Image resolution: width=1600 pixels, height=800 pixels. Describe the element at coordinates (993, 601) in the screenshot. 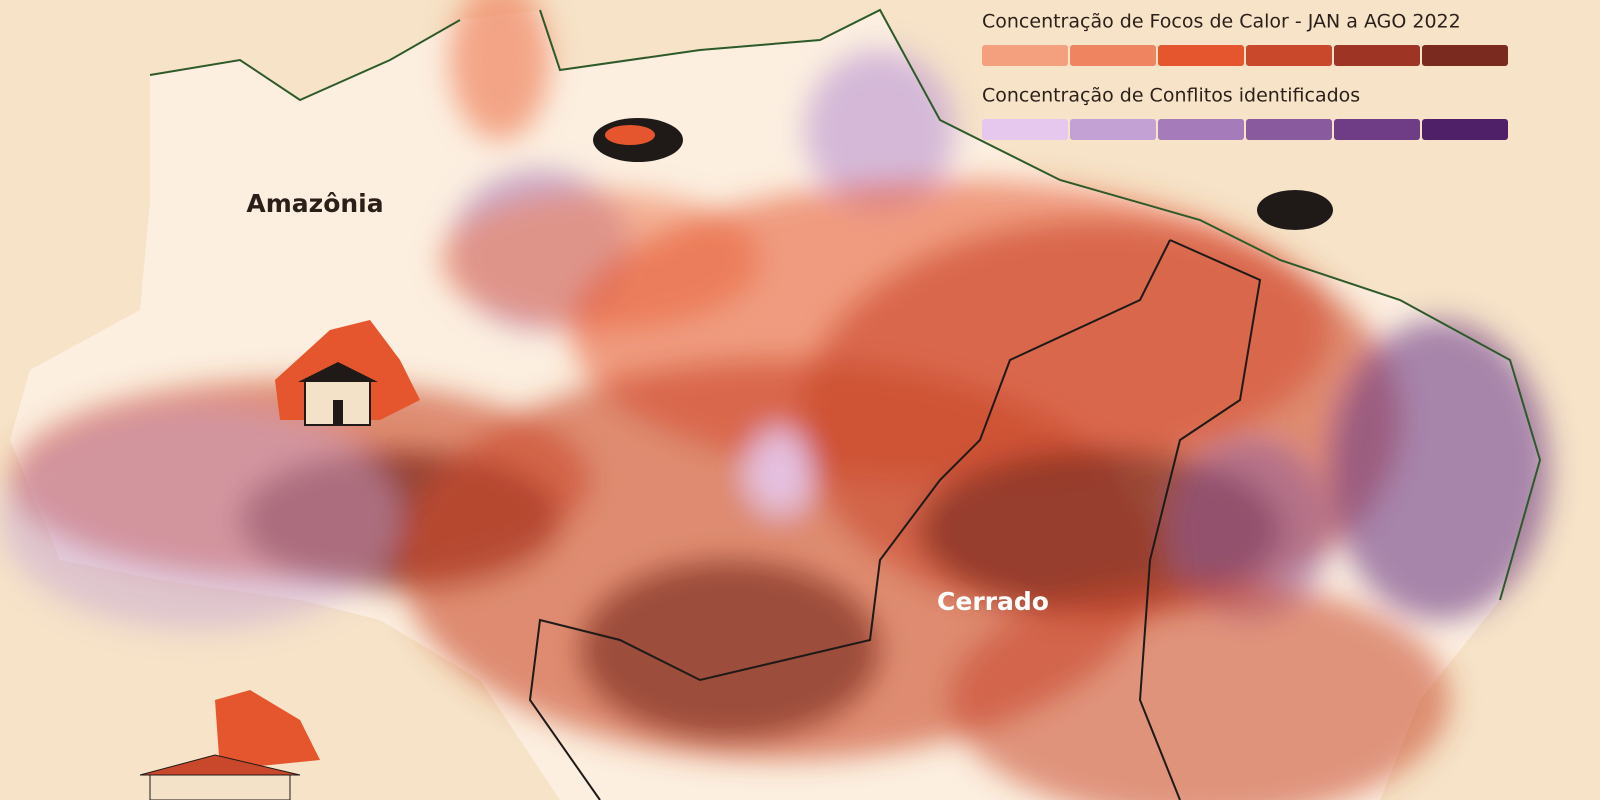

I see `region-label: Cerrado` at that location.